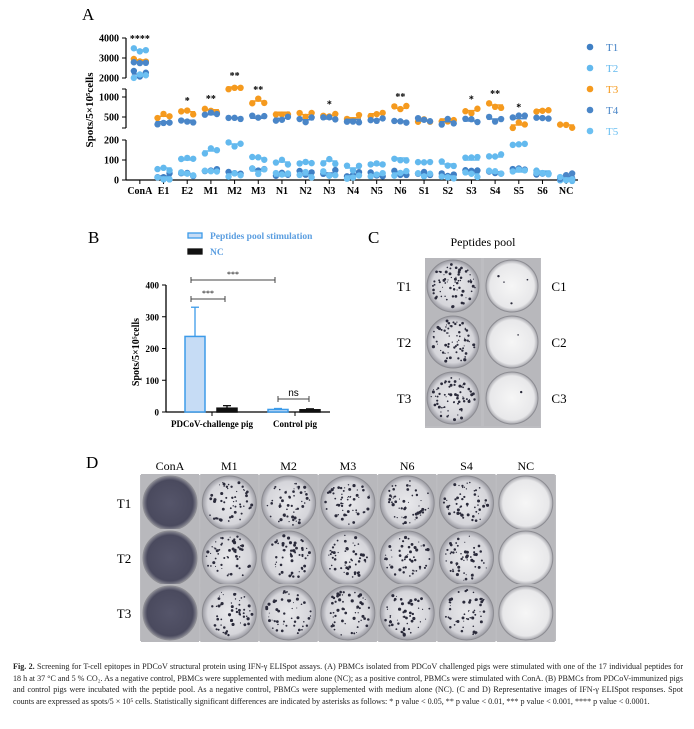  Describe the element at coordinates (153, 349) in the screenshot. I see `y-tick-label: 200` at that location.